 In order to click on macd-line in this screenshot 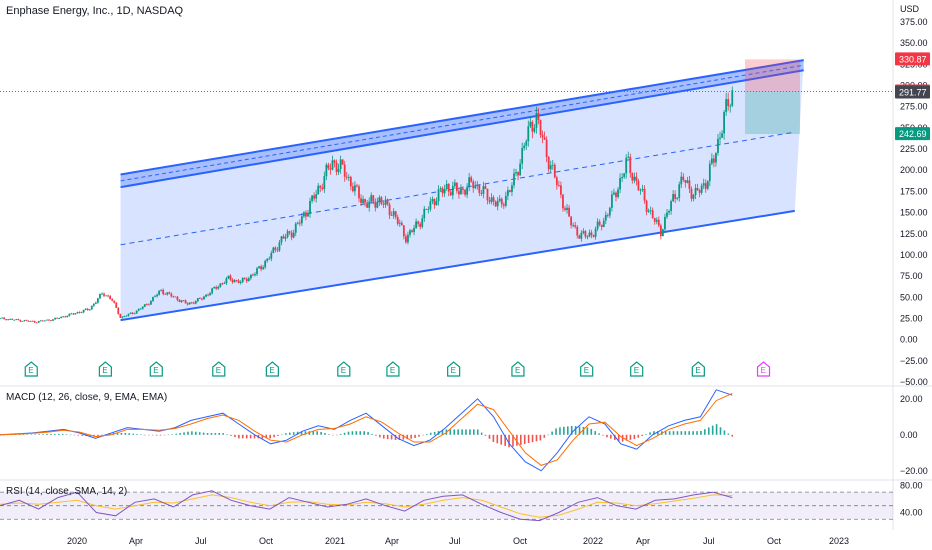, I will do `click(366, 430)`.